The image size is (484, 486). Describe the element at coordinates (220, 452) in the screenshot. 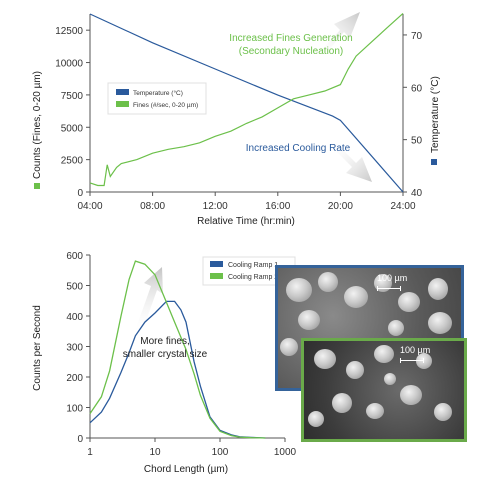

I see `bottom-x-tick-label: 100` at that location.